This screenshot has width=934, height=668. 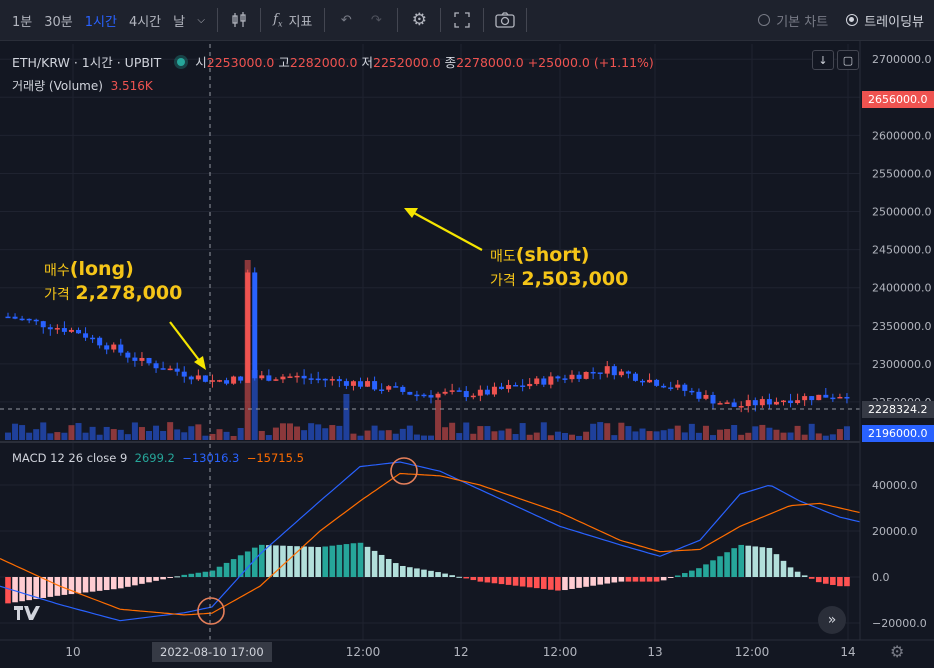 What do you see at coordinates (852, 20) in the screenshot?
I see `radio-selected-icon` at bounding box center [852, 20].